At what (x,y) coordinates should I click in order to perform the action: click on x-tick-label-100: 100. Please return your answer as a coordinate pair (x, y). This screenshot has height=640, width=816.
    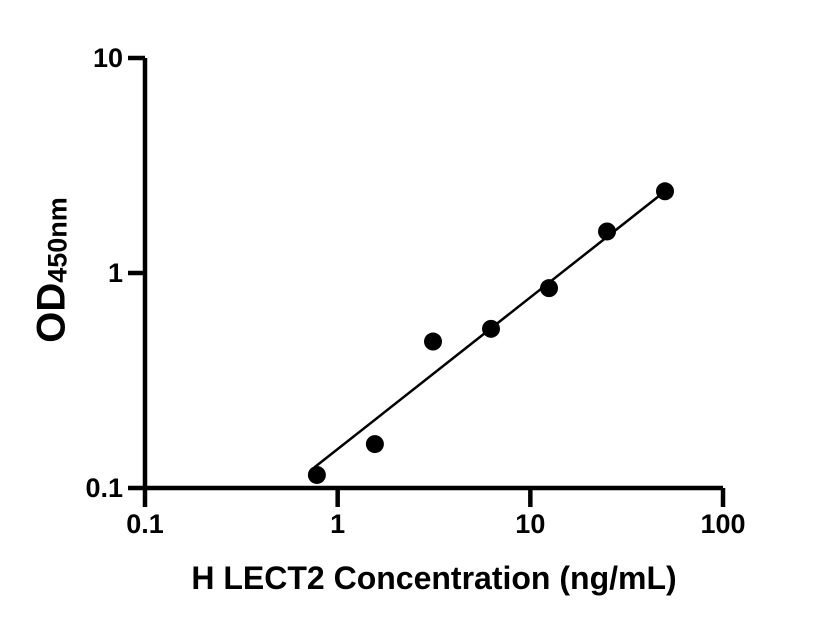
    Looking at the image, I should click on (723, 524).